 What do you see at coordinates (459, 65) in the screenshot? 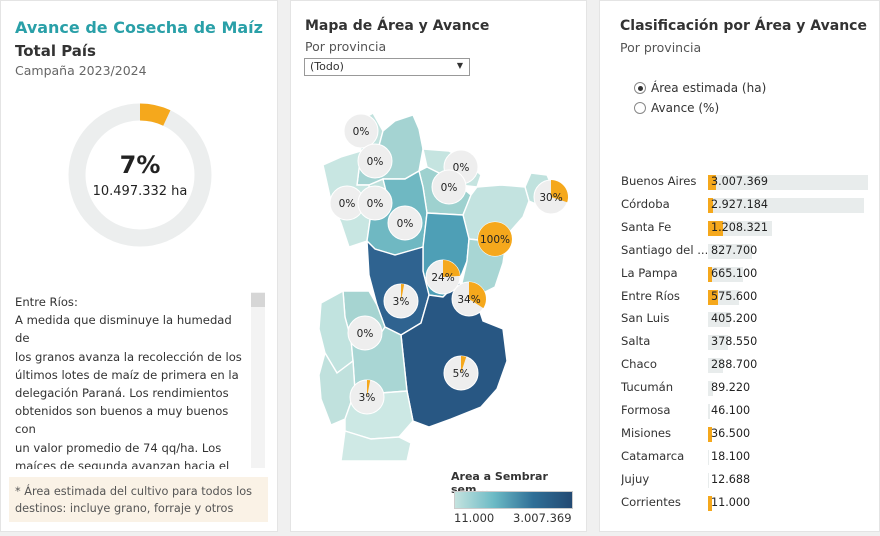
I see `chevron-down-icon: ▼` at bounding box center [459, 65].